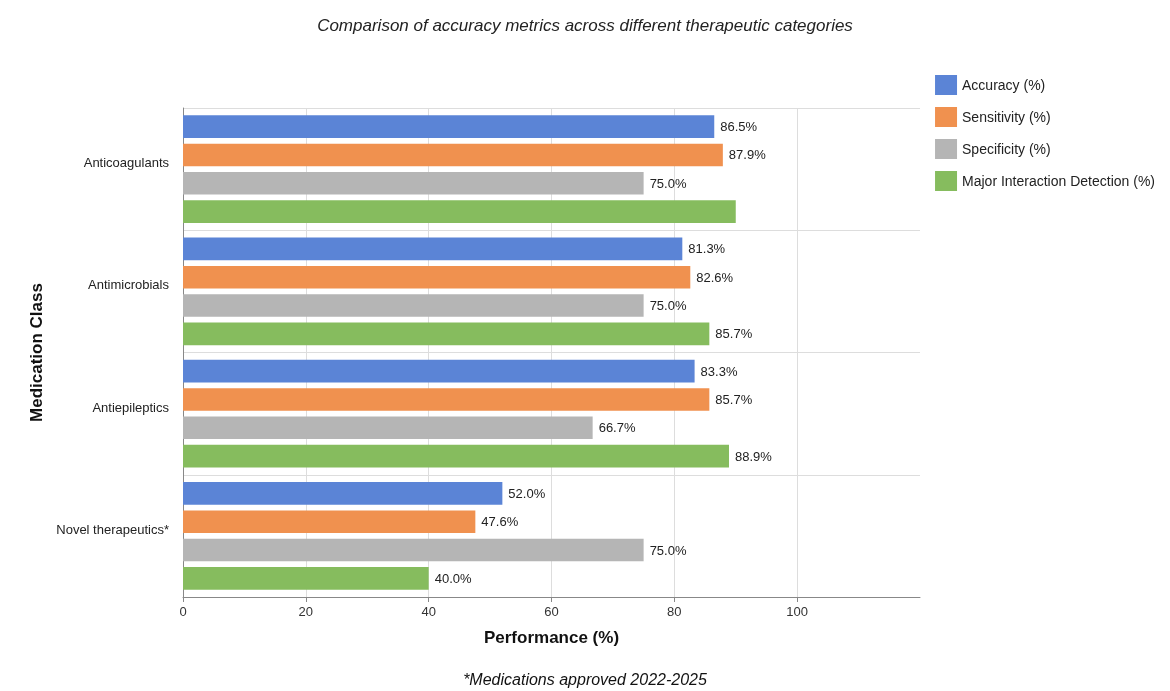 Image resolution: width=1170 pixels, height=691 pixels. Describe the element at coordinates (527, 493) in the screenshot. I see `data-label: 52.0%` at that location.